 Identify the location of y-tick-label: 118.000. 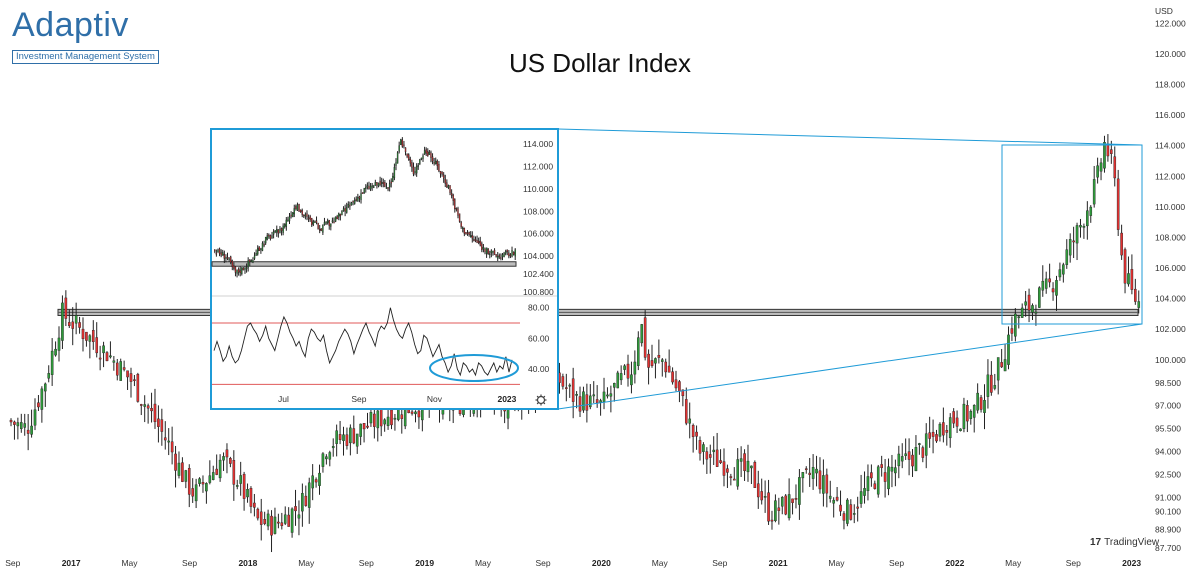
(1170, 84).